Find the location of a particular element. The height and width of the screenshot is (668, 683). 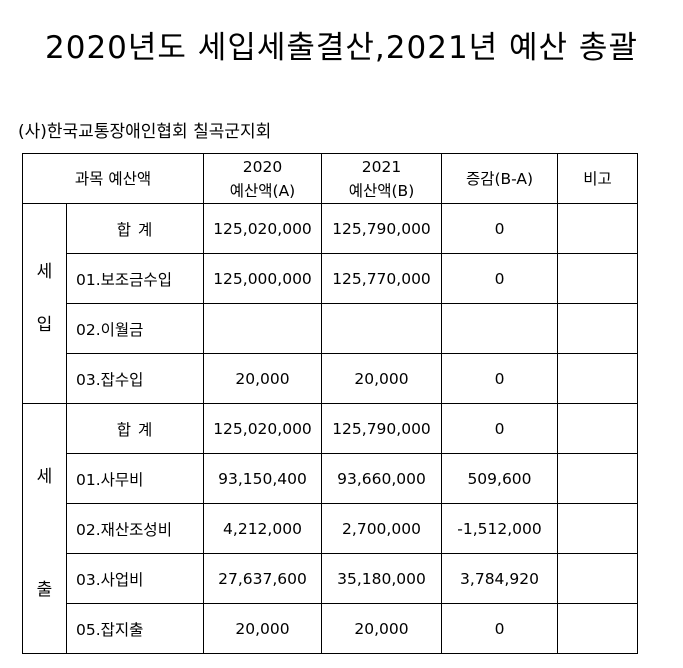

table-row: 03.사업비 27,637,600 35,180,000 3,784,920 is located at coordinates (330, 578).